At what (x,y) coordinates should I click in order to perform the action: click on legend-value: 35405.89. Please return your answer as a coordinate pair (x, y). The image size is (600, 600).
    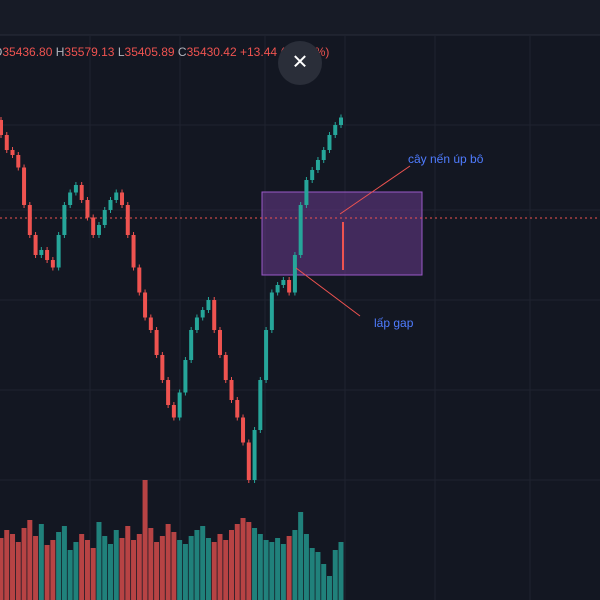
    Looking at the image, I should click on (150, 52).